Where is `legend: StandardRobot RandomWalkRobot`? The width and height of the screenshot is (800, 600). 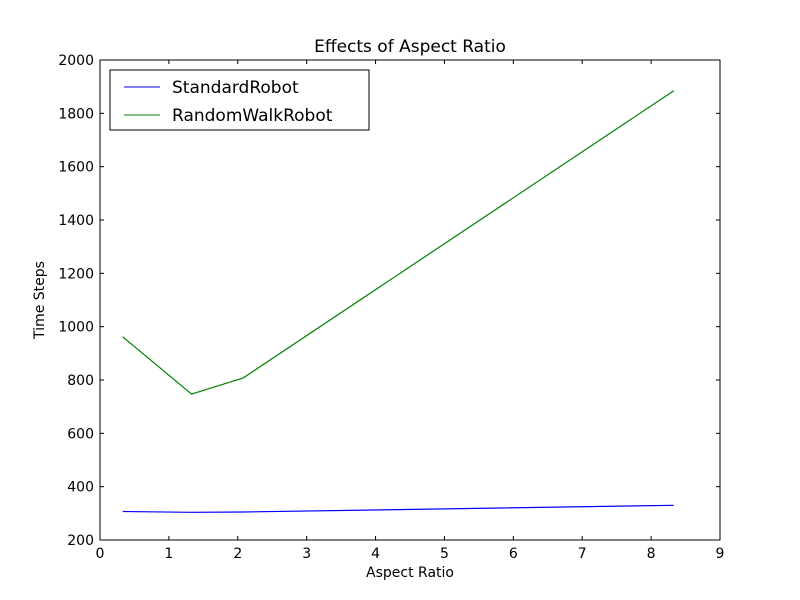 legend: StandardRobot RandomWalkRobot is located at coordinates (239, 100).